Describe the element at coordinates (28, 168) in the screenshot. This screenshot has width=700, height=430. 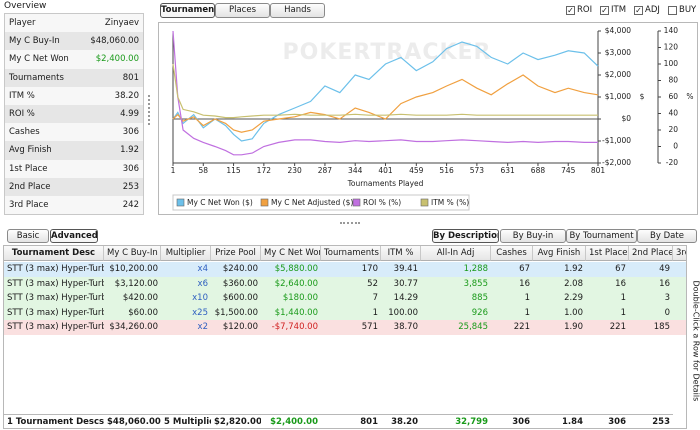
I see `overview-label: 1st Place` at that location.